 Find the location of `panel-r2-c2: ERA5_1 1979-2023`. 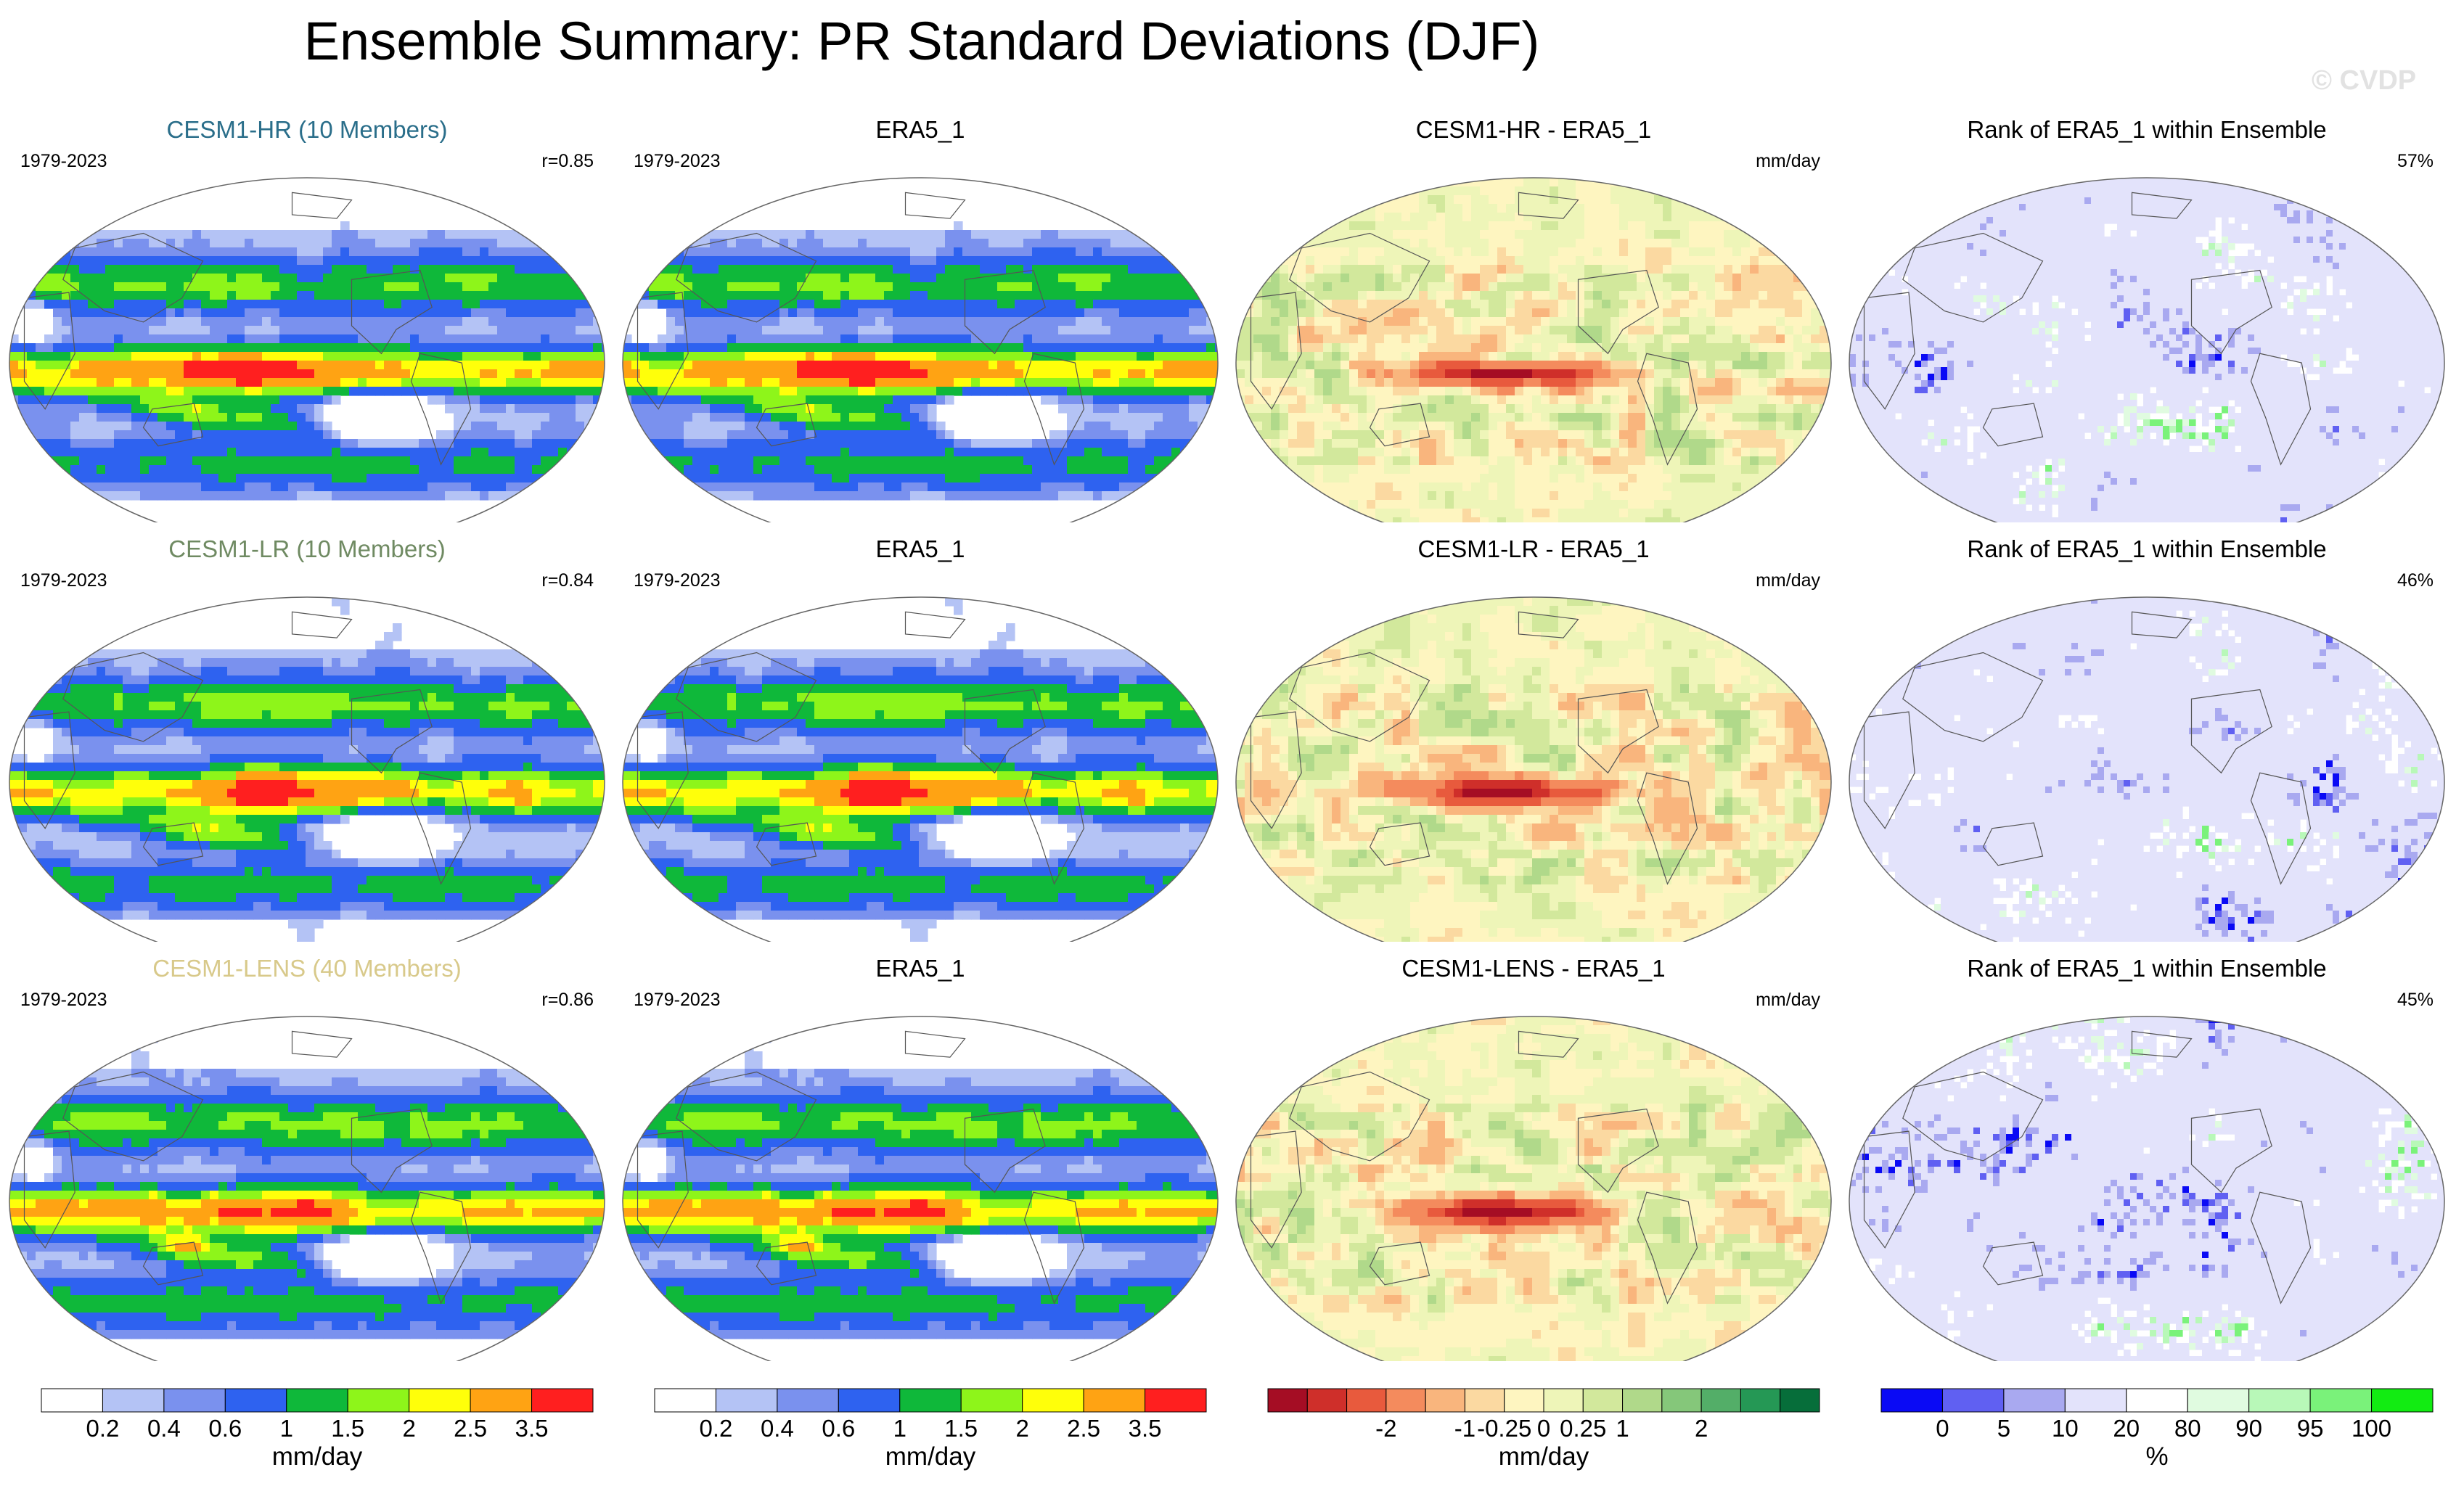

panel-r2-c2: ERA5_1 1979-2023 is located at coordinates (920, 738).